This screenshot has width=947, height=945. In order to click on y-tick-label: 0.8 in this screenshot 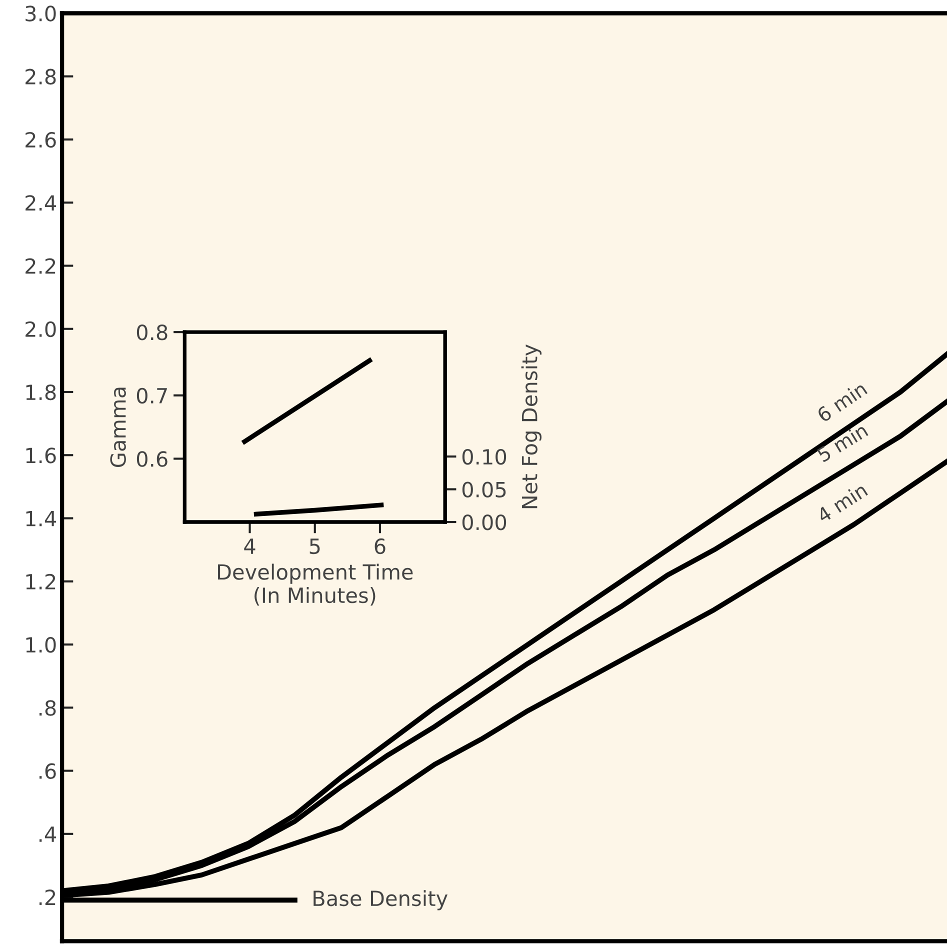, I will do `click(152, 332)`.